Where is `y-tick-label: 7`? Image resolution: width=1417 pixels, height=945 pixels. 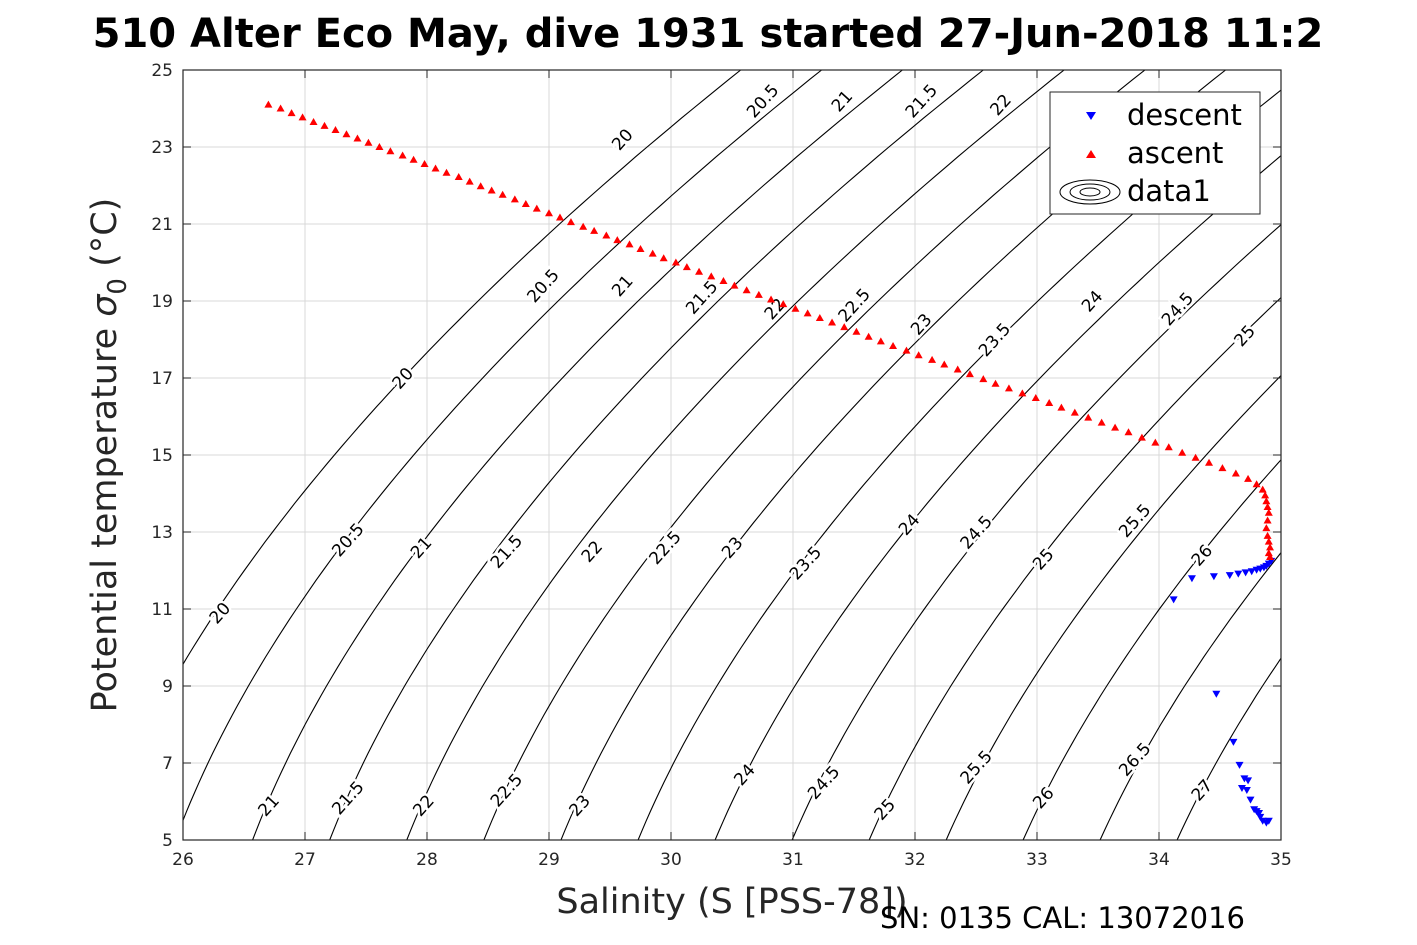 y-tick-label: 7 is located at coordinates (167, 764).